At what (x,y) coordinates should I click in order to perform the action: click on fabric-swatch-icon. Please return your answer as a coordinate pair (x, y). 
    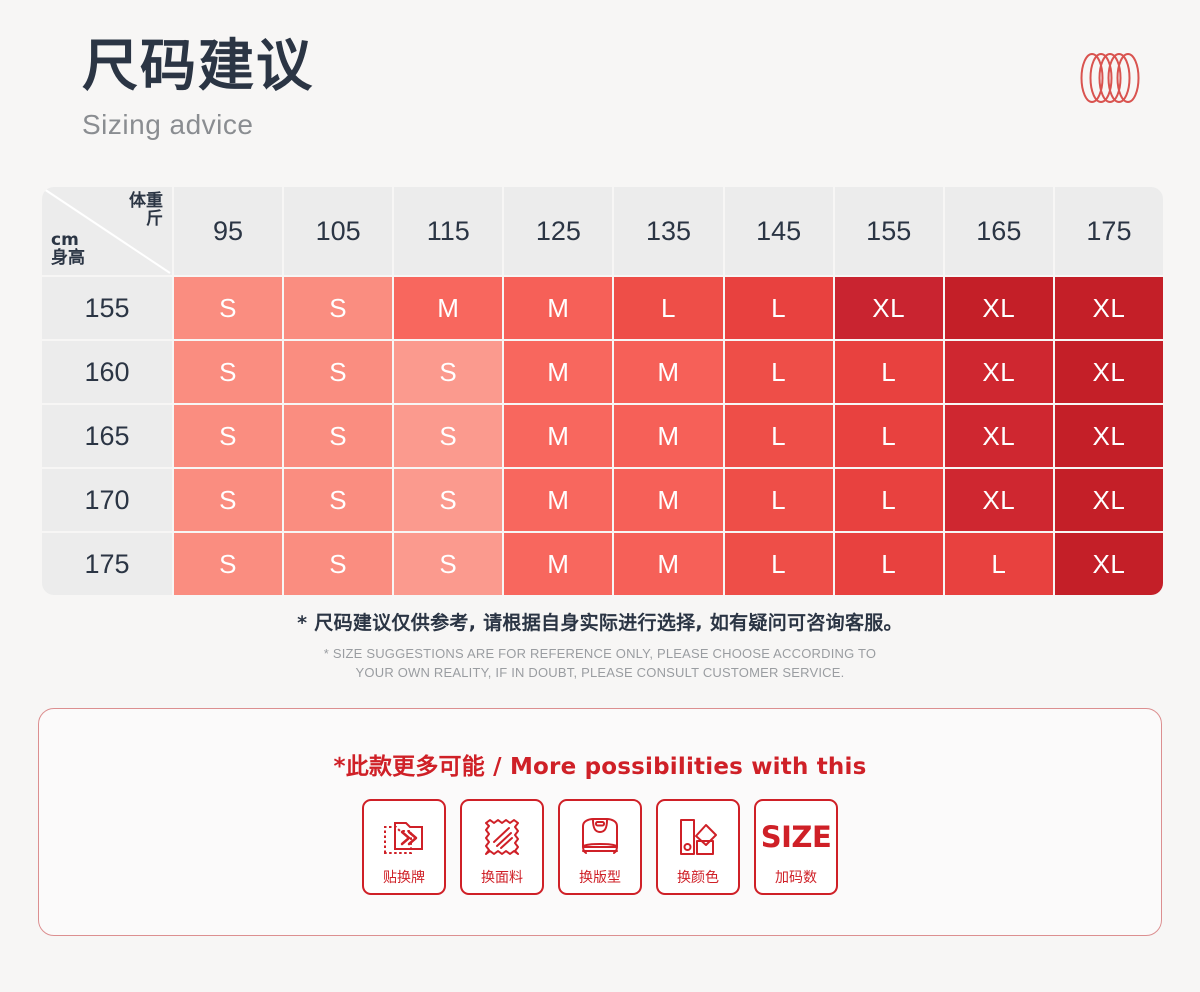
    Looking at the image, I should click on (502, 837).